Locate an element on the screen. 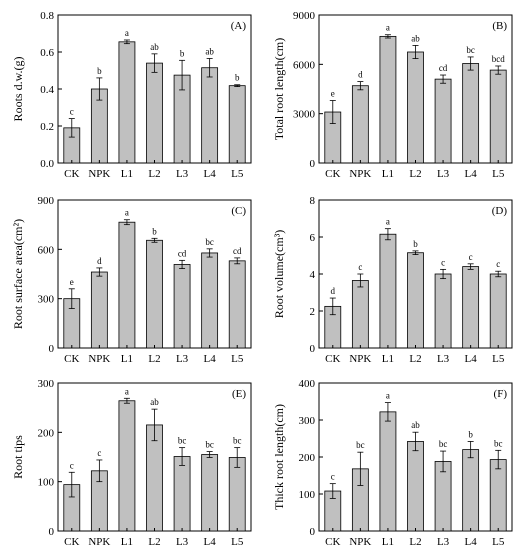 The height and width of the screenshot is (550, 516). panel-tag: (A) is located at coordinates (239, 26).